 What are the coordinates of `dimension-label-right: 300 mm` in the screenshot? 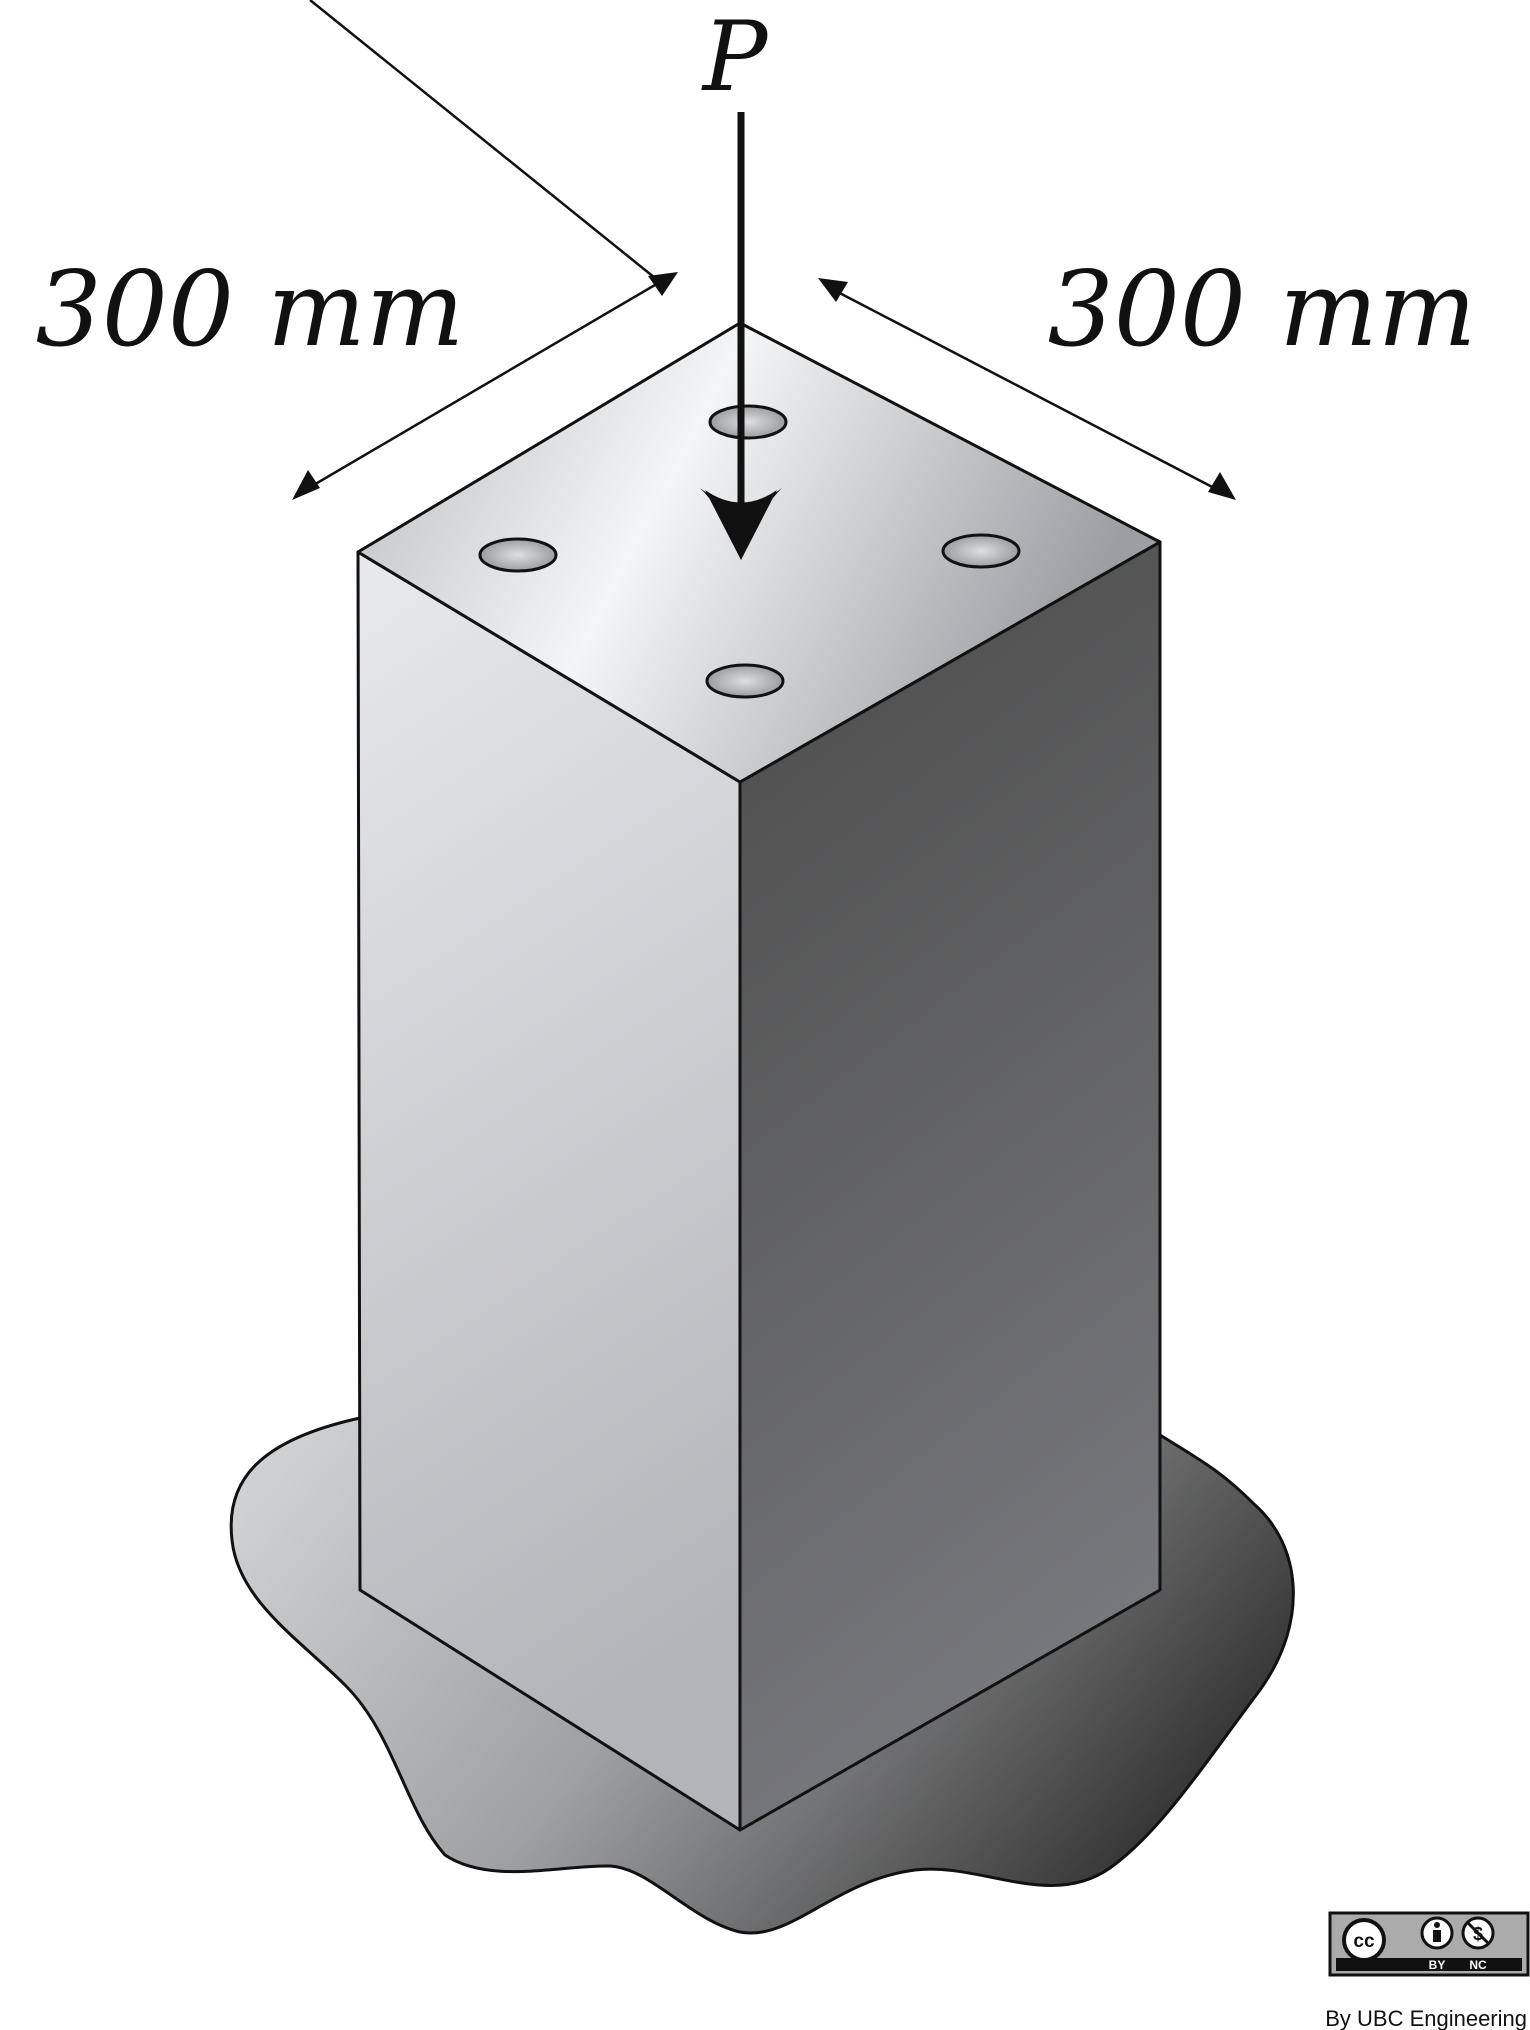 It's located at (1262, 309).